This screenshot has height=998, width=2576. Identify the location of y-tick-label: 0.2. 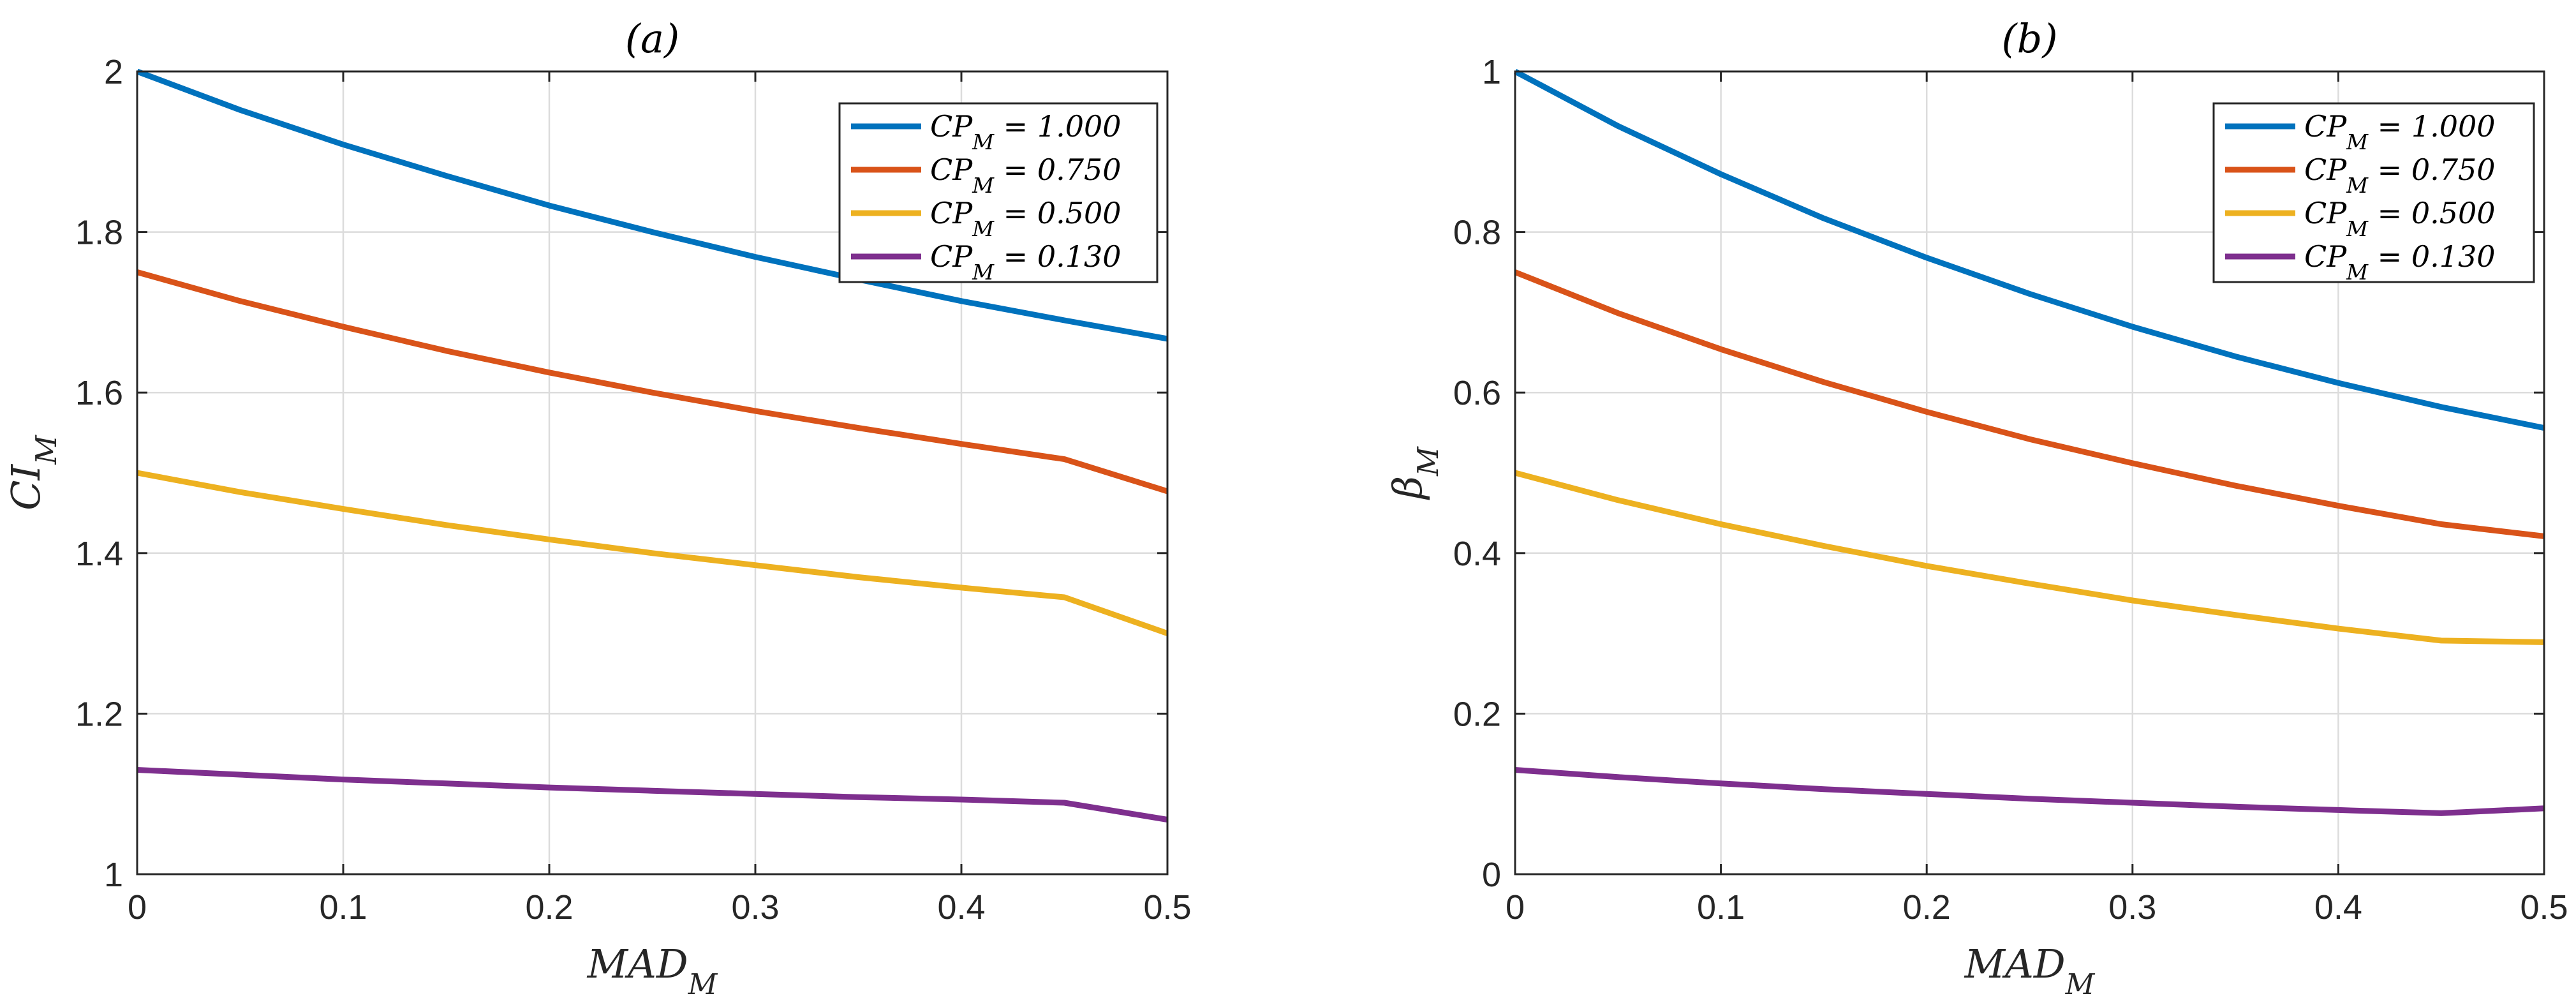
(1477, 714).